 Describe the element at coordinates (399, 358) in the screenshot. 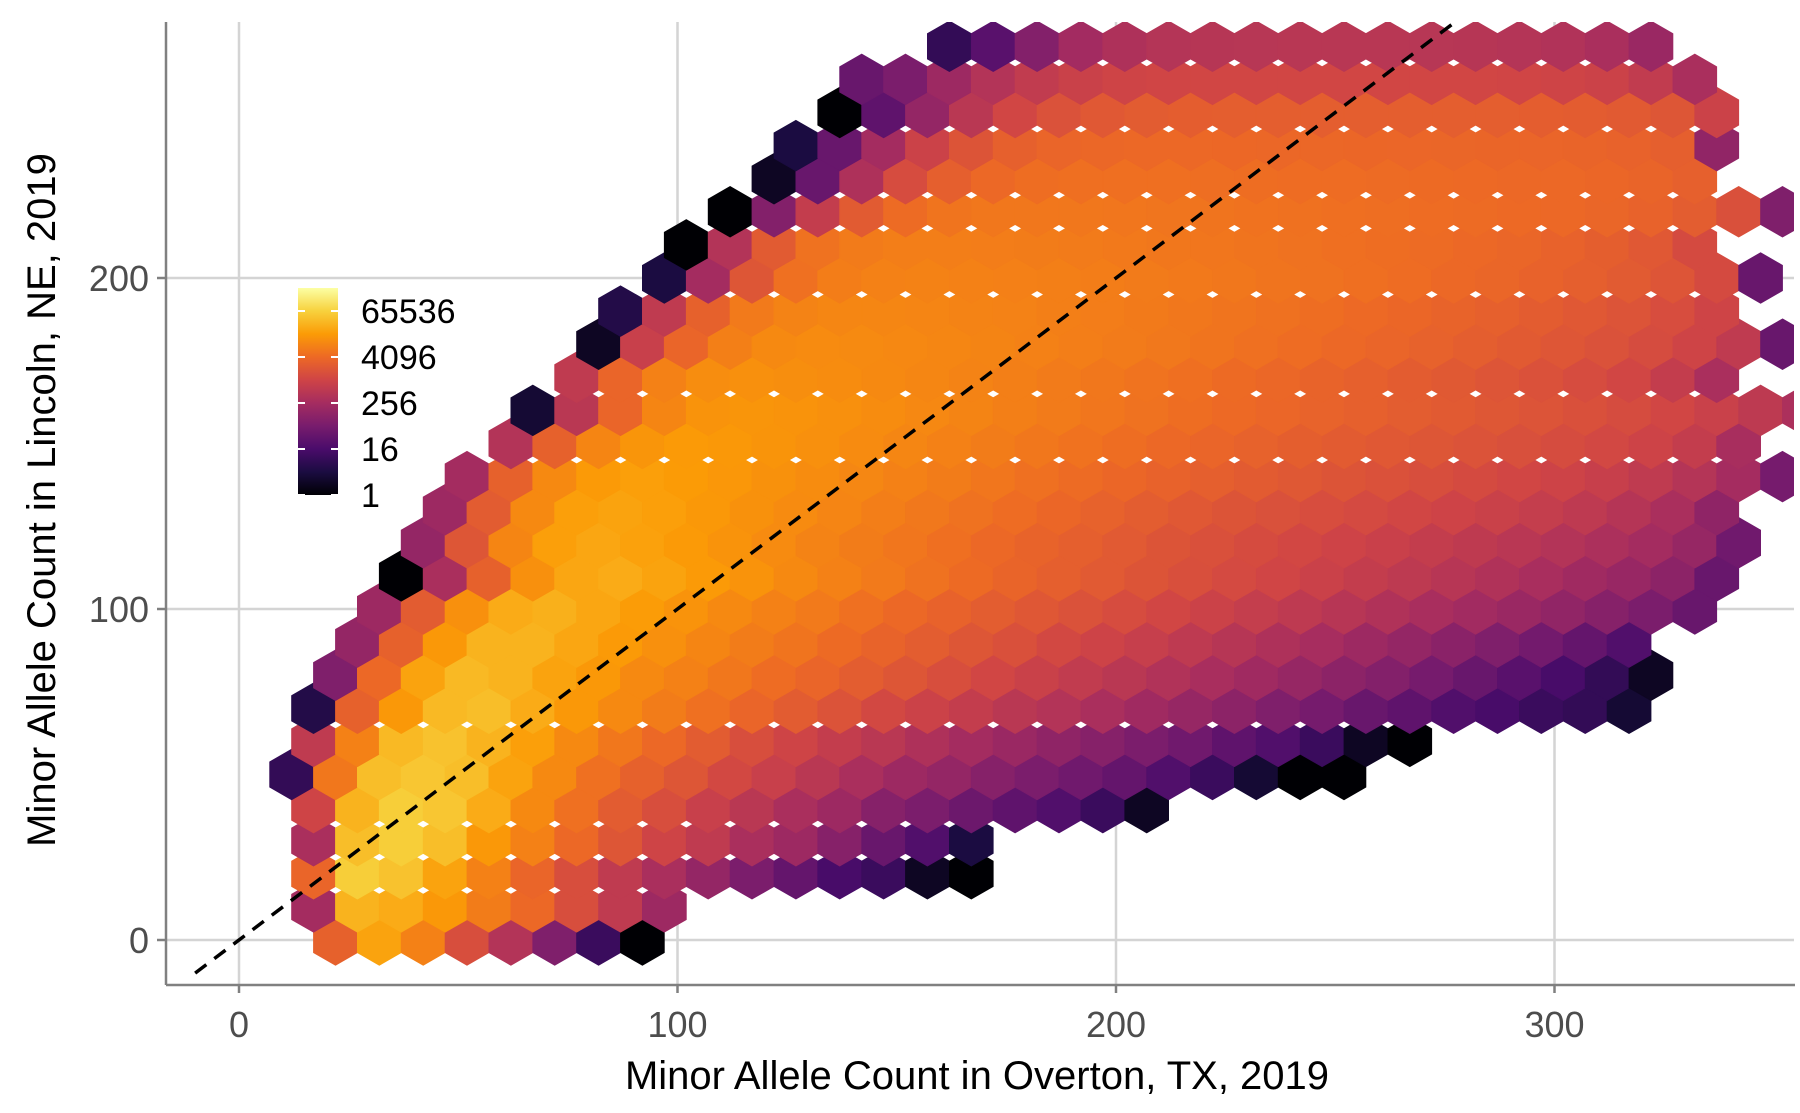

I see `legend-label: 4096` at that location.